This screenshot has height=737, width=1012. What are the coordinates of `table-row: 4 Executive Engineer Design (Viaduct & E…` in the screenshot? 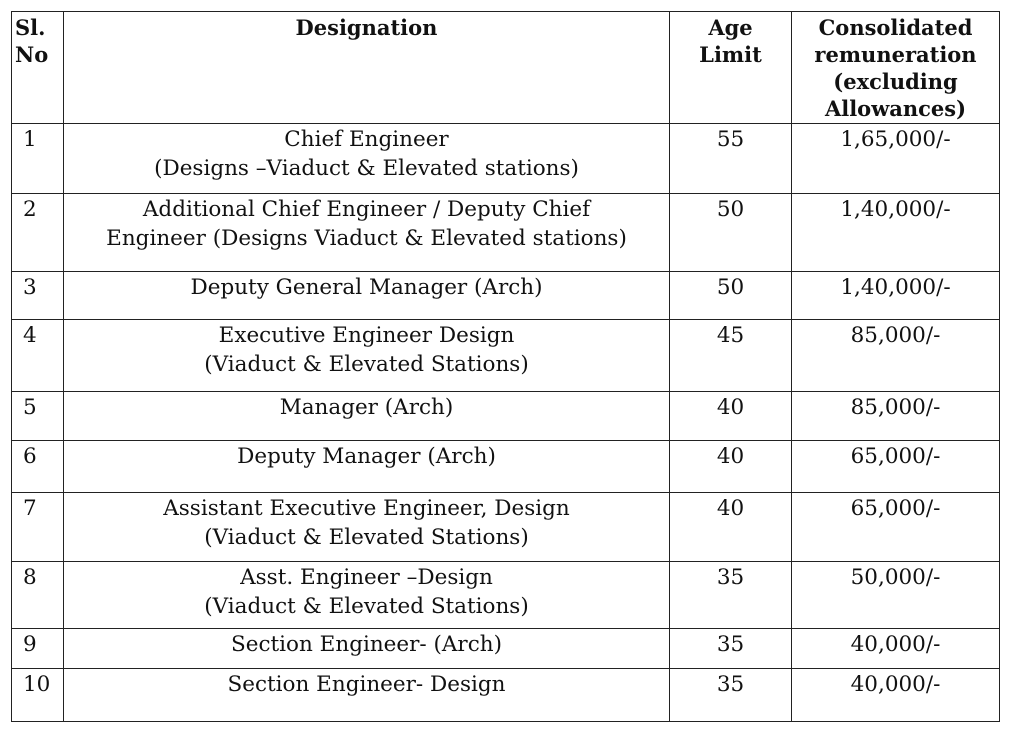 It's located at (505, 355).